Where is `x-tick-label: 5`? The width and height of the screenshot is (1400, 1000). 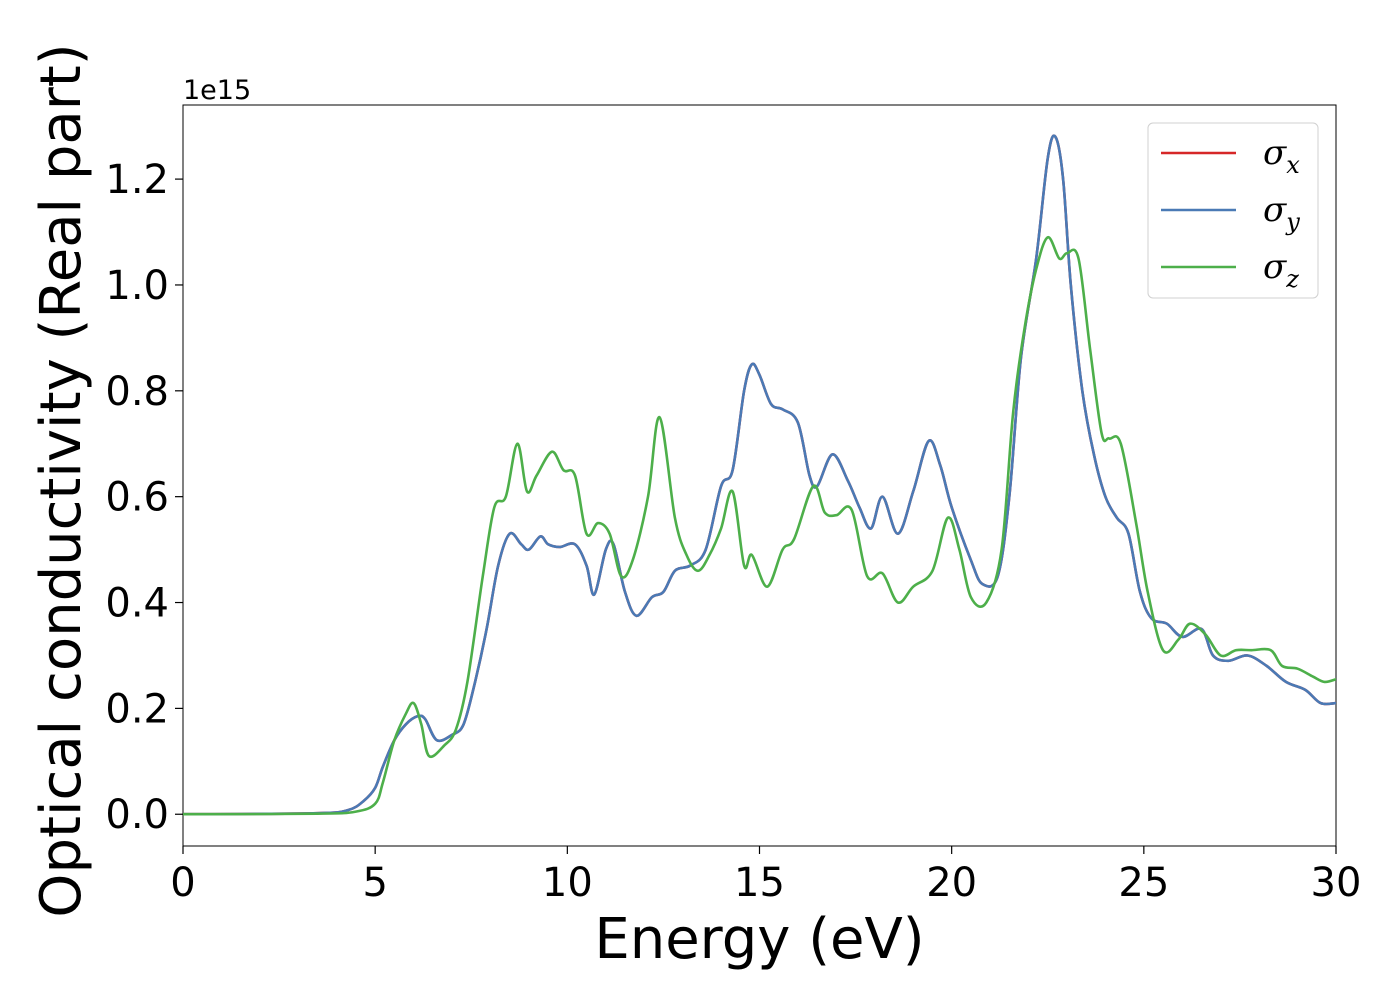 x-tick-label: 5 is located at coordinates (374, 883).